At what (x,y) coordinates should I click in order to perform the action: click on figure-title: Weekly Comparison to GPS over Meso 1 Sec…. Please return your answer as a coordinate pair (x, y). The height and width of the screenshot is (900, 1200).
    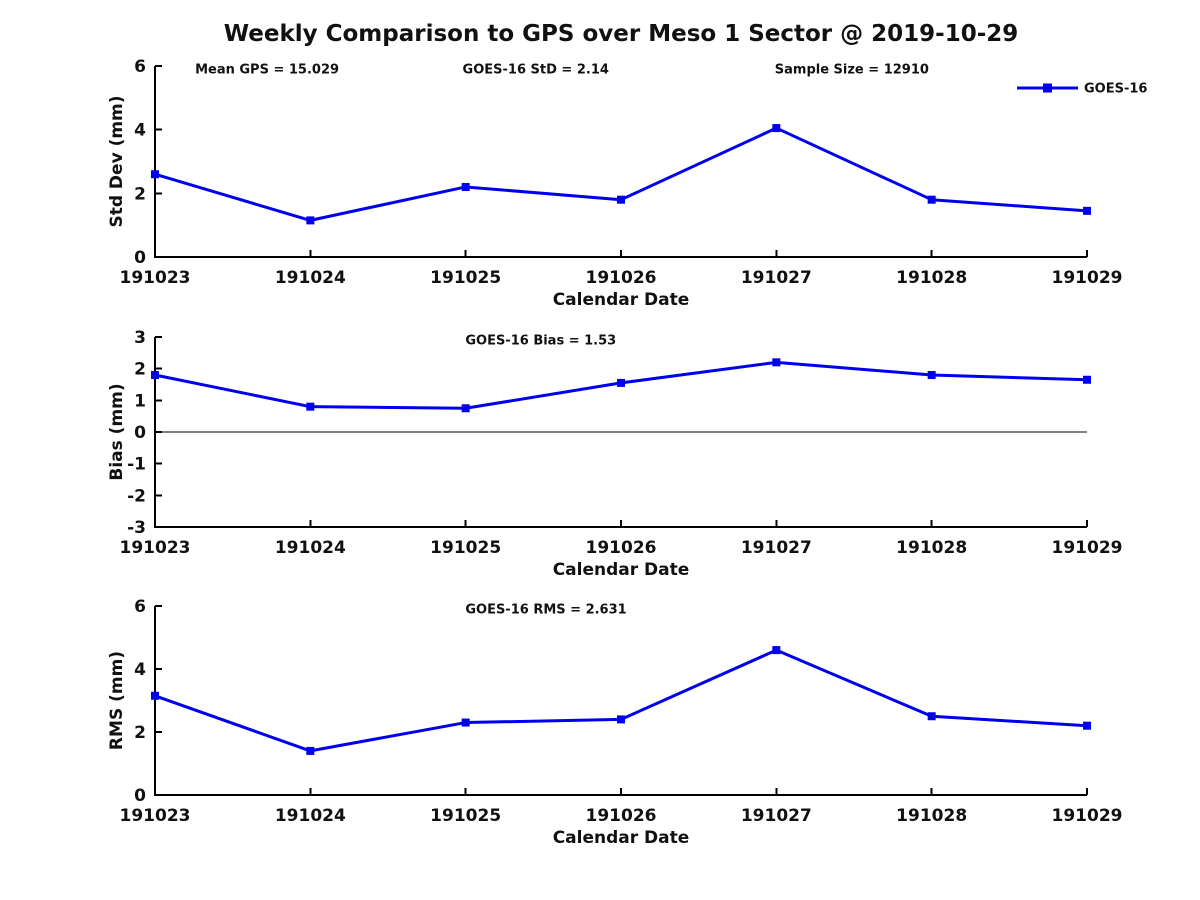
    Looking at the image, I should click on (621, 34).